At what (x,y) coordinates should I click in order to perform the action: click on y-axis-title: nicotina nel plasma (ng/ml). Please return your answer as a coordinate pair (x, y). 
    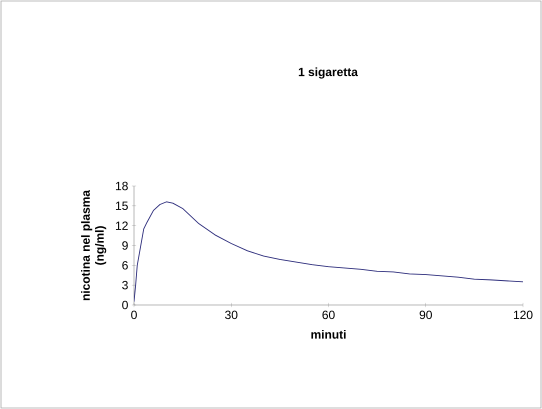
    Looking at the image, I should click on (93, 245).